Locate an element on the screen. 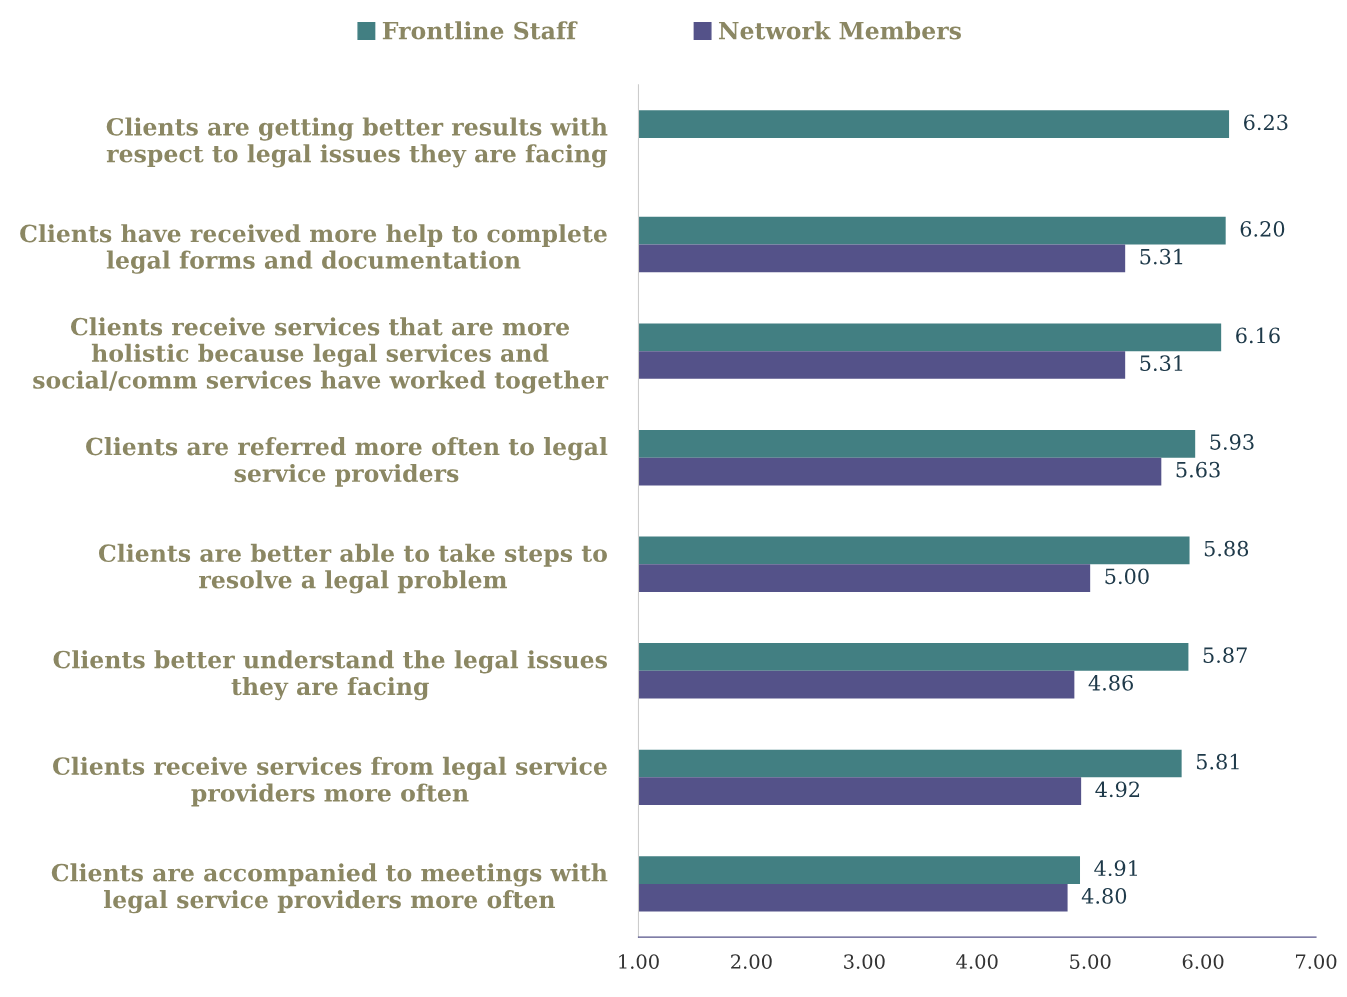  y-tick-label: Clients are getting better results with respect to legal issues they are facing is located at coordinates (357, 142).